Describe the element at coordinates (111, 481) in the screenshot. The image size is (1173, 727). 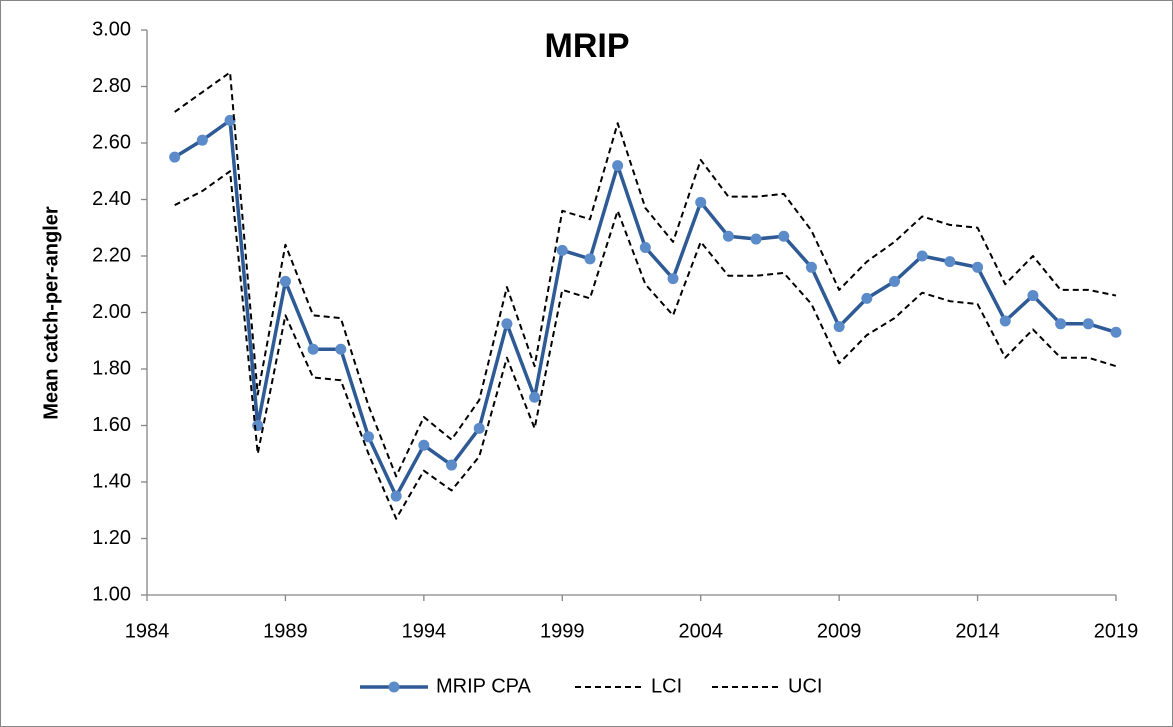
I see `y-tick-label: 1.40` at that location.